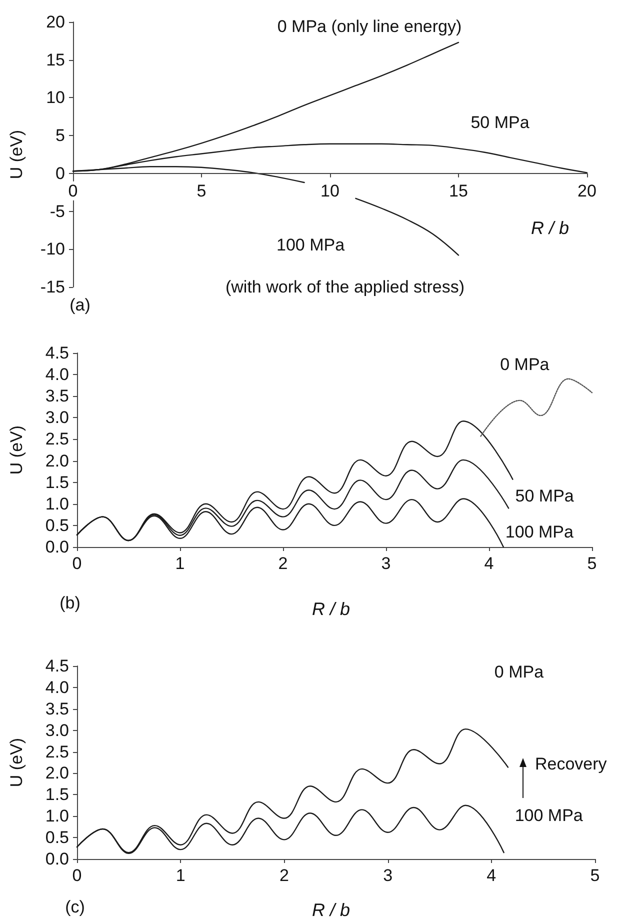  Describe the element at coordinates (52, 249) in the screenshot. I see `y-tick-label: -10` at that location.